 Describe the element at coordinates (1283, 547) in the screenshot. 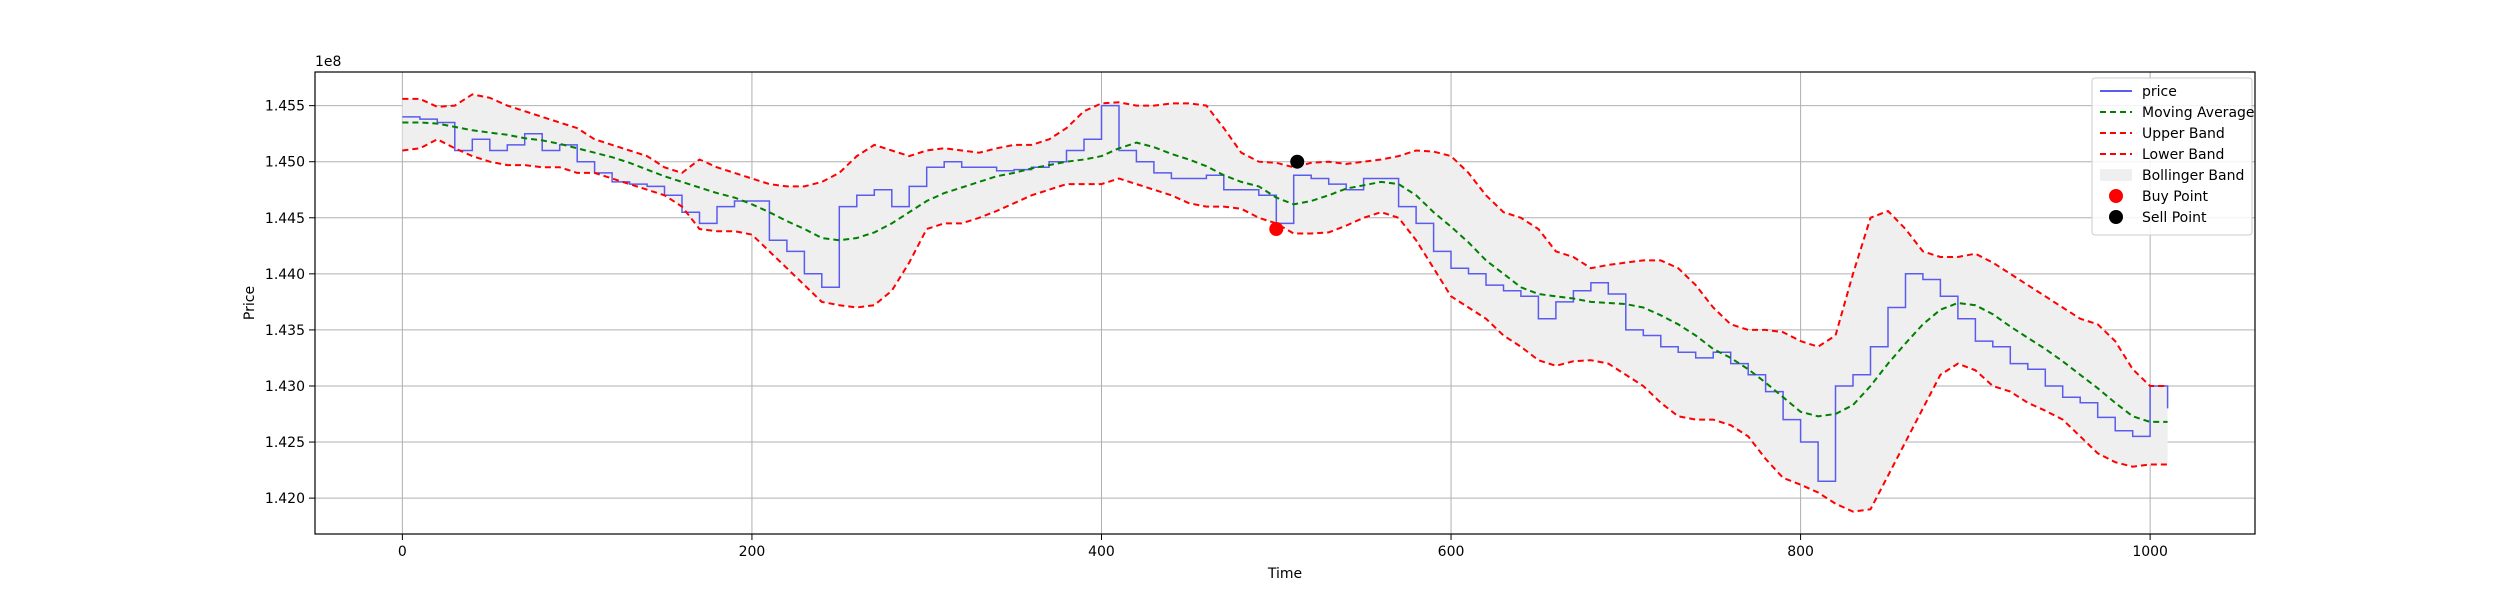

I see `x-axis-ticks: 0 200 400 600 800 1000` at that location.